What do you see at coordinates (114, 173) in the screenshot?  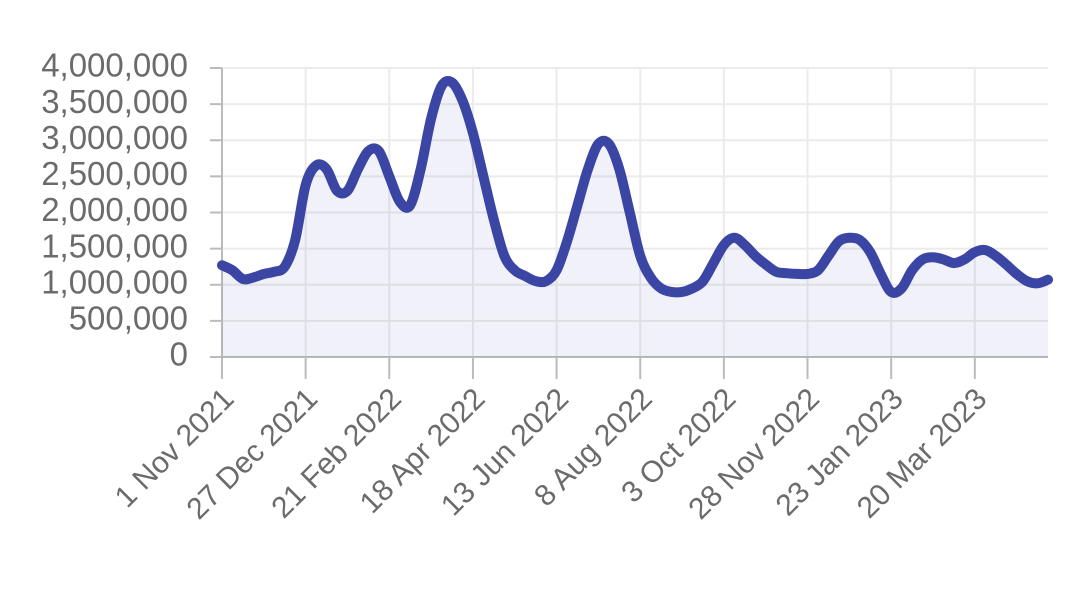 I see `y-tick-label: 2,500,000` at bounding box center [114, 173].